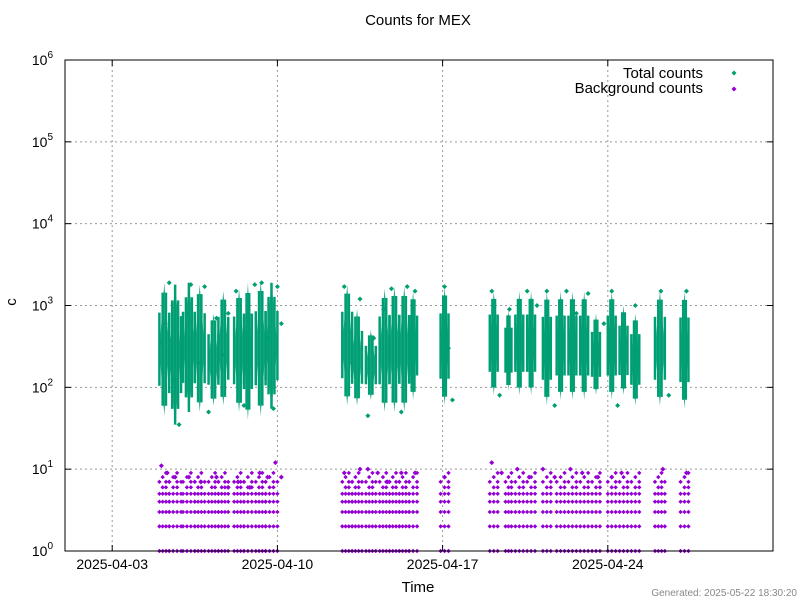 This screenshot has height=600, width=800. What do you see at coordinates (684, 512) in the screenshot?
I see `background-counts-band` at bounding box center [684, 512].